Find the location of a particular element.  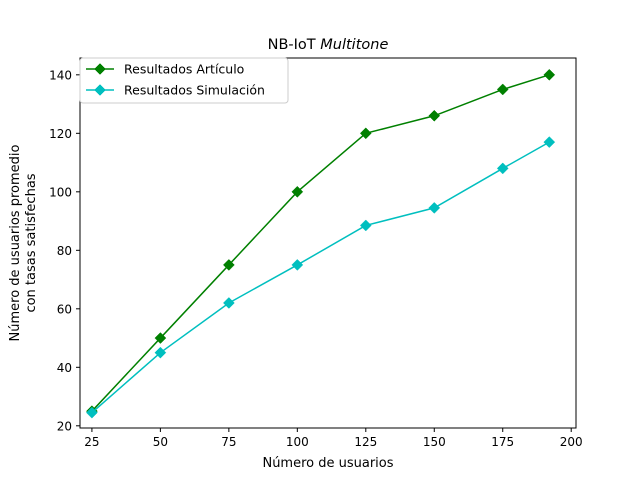

x-tick-label: 150 is located at coordinates (434, 442).